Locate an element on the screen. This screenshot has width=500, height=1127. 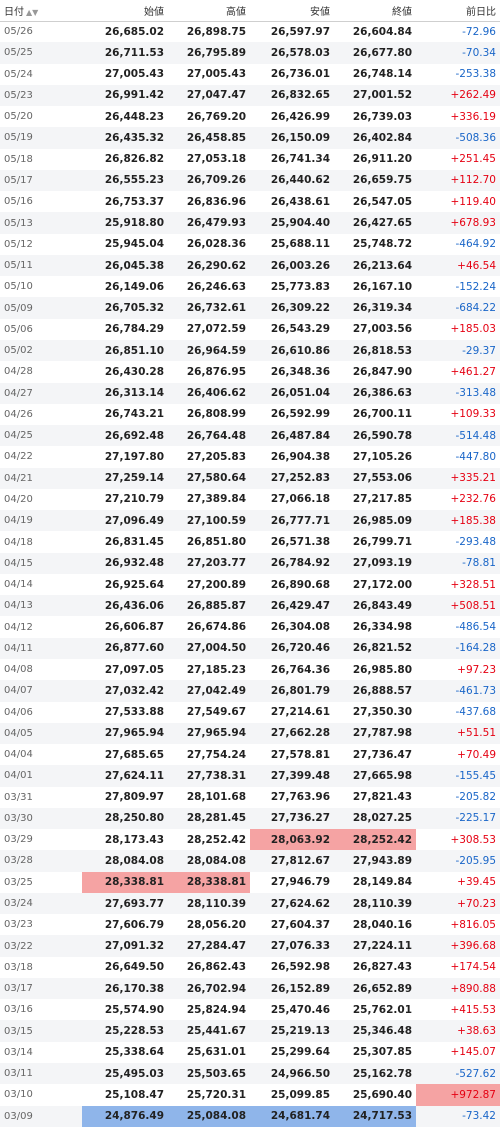
cell-close: 26,402.84 is located at coordinates (382, 137).